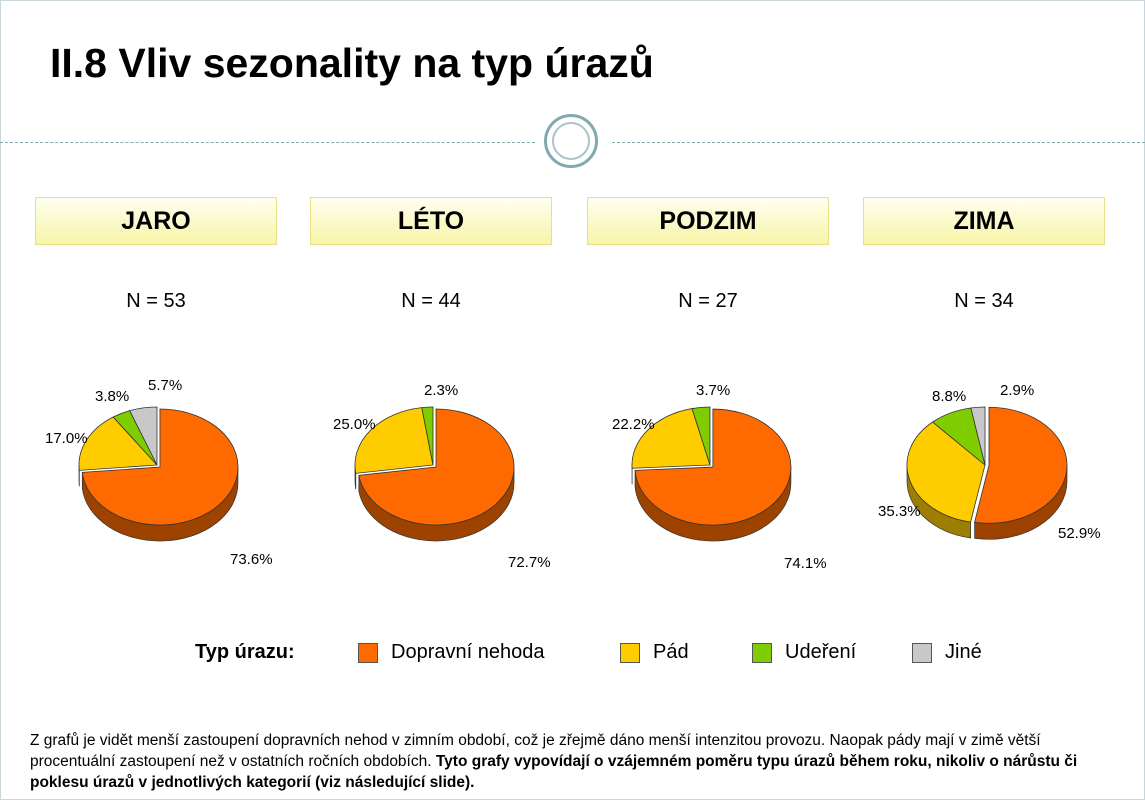  I want to click on legend-item-dopravni-nehoda: Dopravní nehoda, so click(451, 652).